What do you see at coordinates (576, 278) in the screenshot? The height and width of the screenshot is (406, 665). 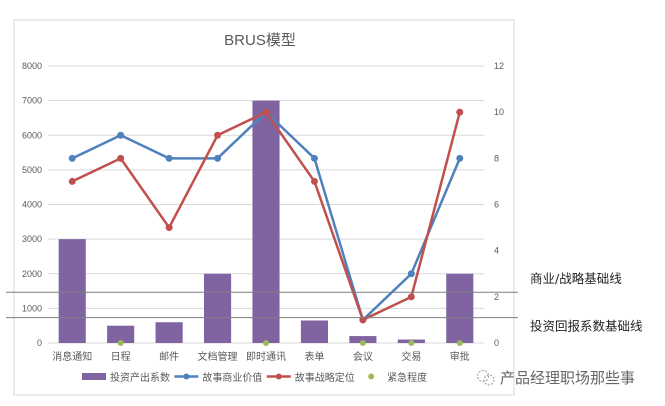 I see `reference-line-label: 商业/战略基础线` at bounding box center [576, 278].